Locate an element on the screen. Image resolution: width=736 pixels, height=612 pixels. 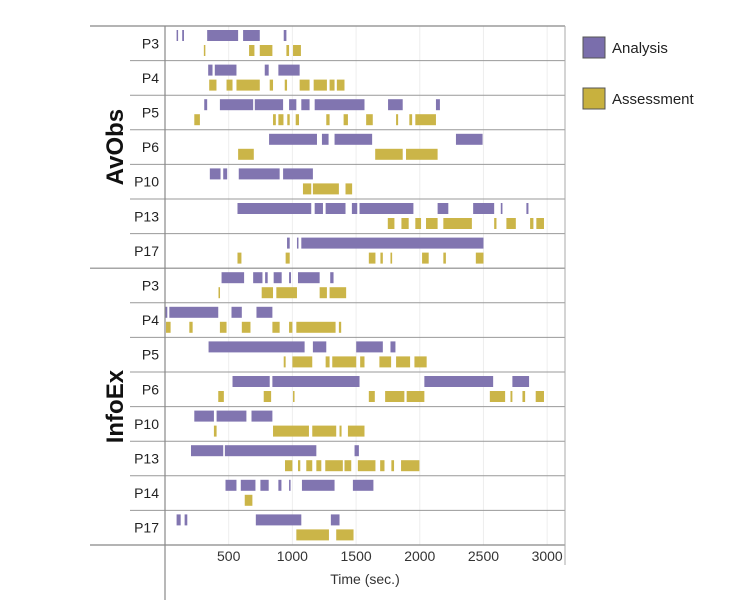
row-avobs-p6: P6 is located at coordinates (312, 146).